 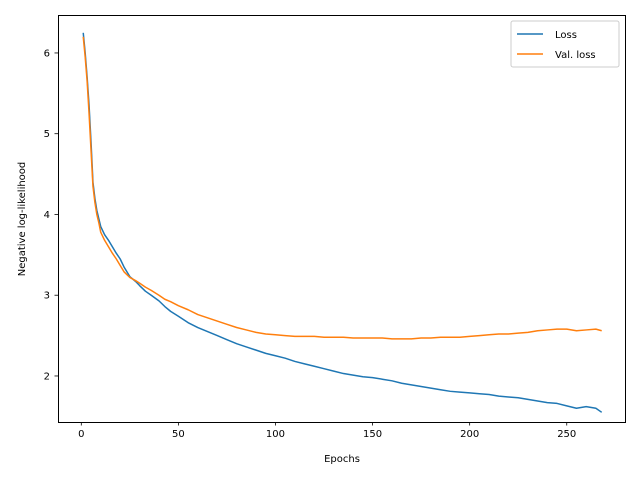 I want to click on legend: Loss Val. loss, so click(x=565, y=44).